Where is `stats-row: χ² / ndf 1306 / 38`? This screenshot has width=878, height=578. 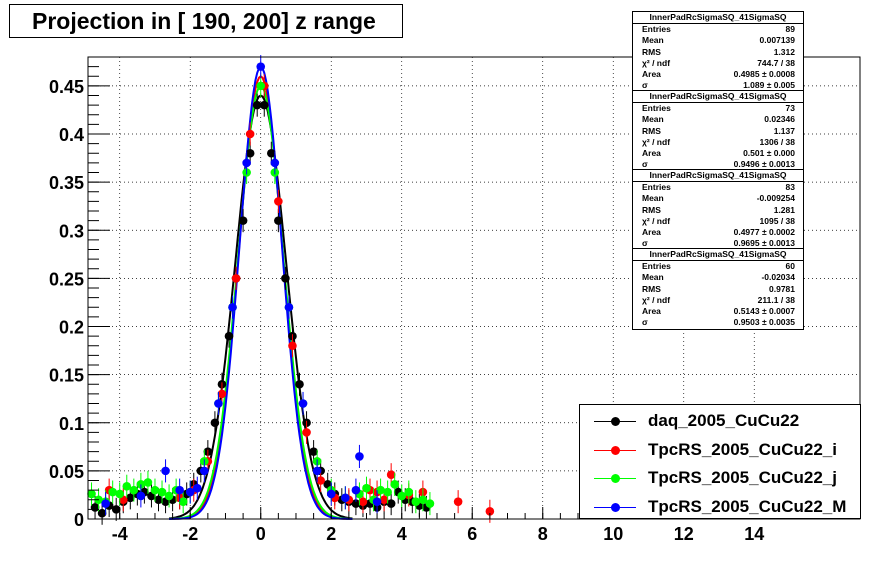 stats-row: χ² / ndf 1306 / 38 is located at coordinates (718, 142).